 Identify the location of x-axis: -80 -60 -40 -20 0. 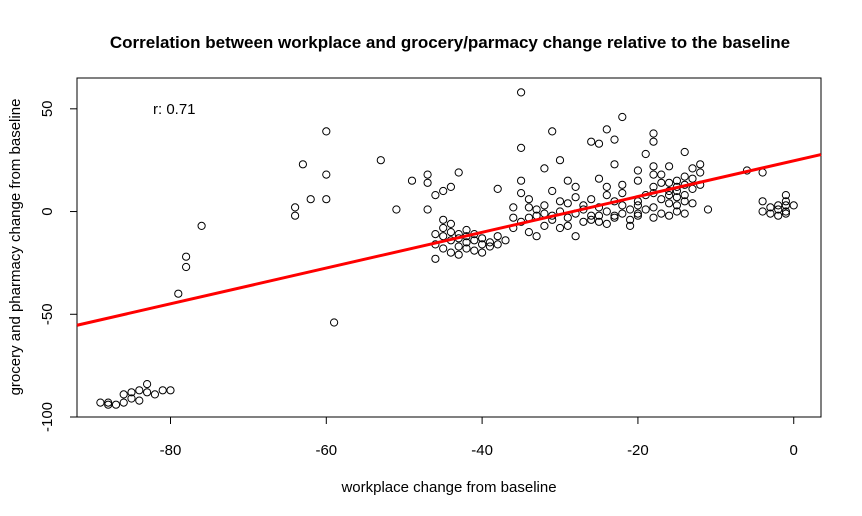
(479, 438).